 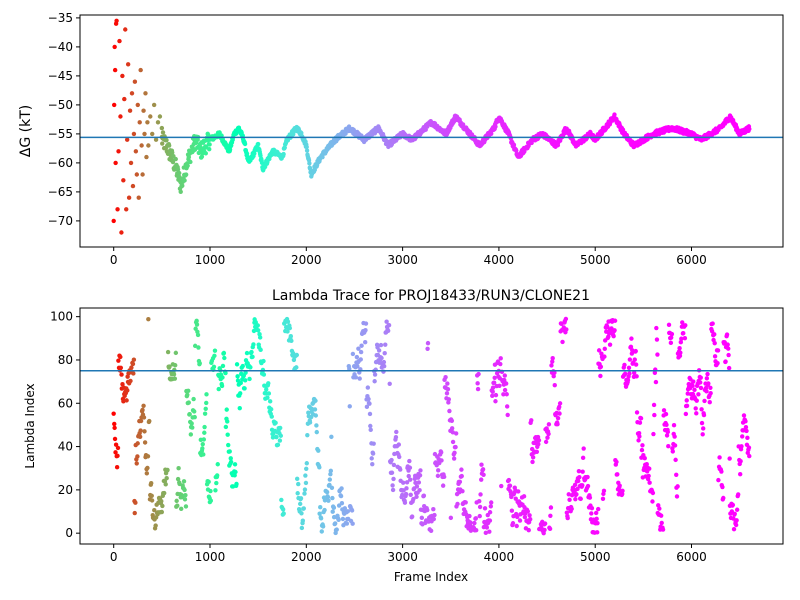 What do you see at coordinates (65, 403) in the screenshot?
I see `y-tick-label: 60` at bounding box center [65, 403].